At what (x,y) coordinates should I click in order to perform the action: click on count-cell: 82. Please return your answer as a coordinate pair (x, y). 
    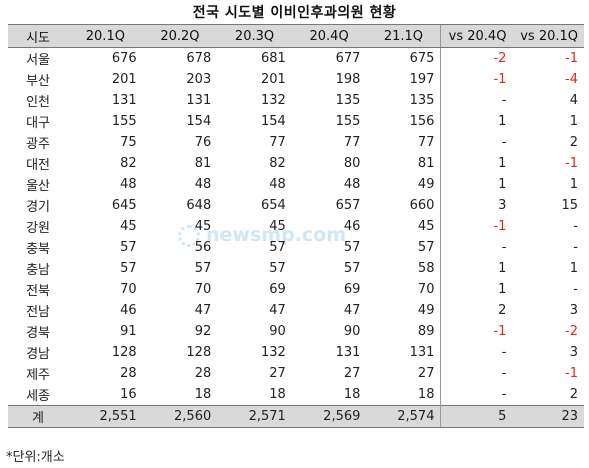
    Looking at the image, I should click on (128, 163).